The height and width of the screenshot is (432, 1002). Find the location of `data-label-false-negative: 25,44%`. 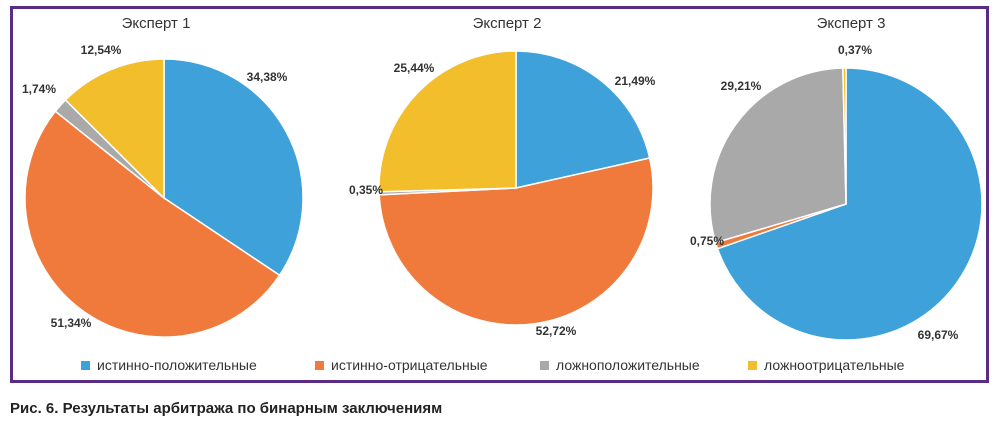

data-label-false-negative: 25,44% is located at coordinates (414, 68).